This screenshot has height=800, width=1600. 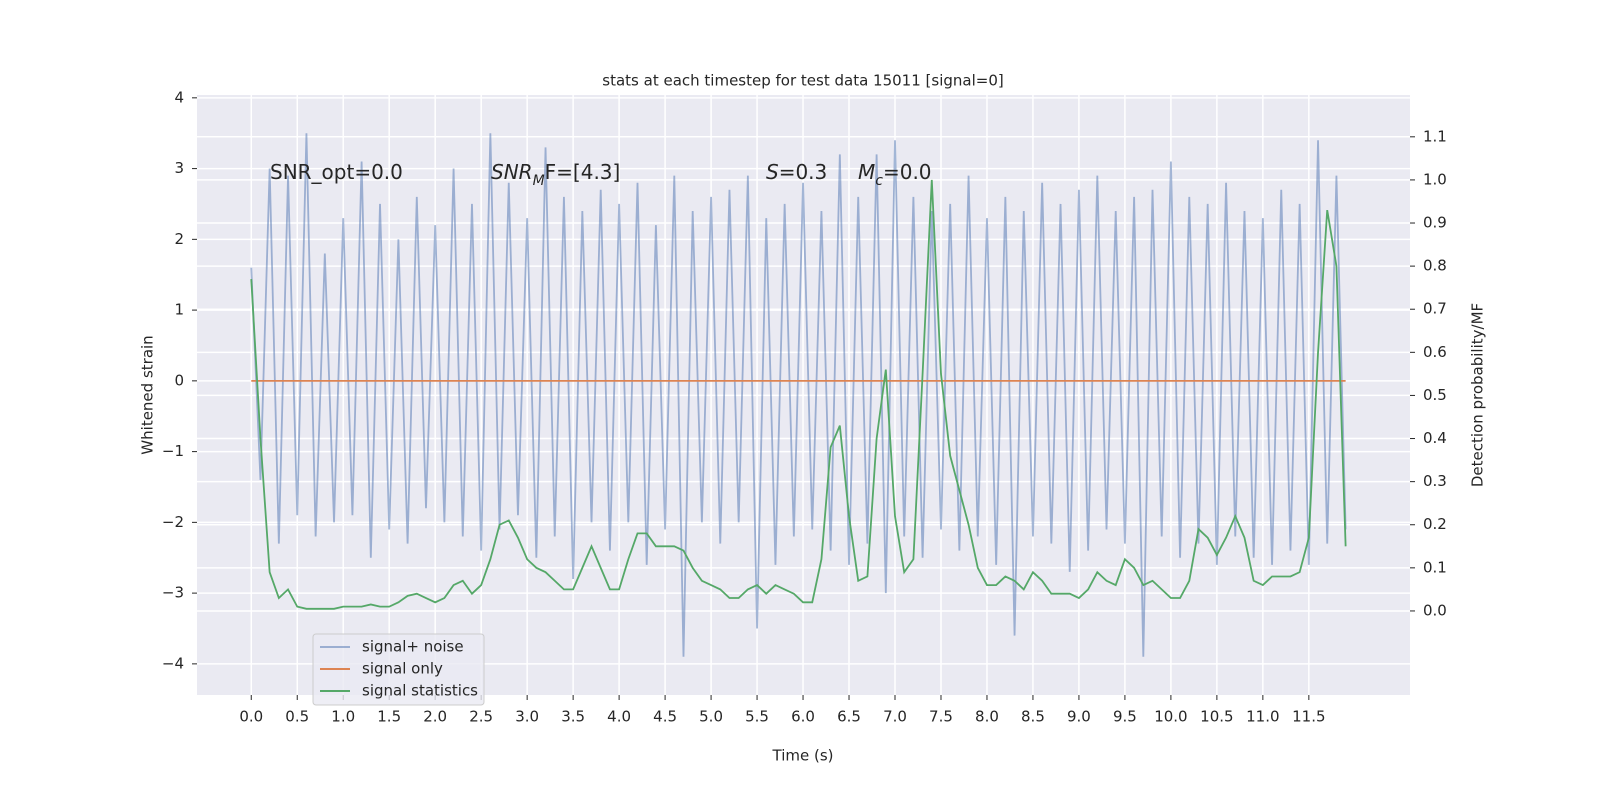 I want to click on annotation-part: F=[4.3], so click(x=583, y=172).